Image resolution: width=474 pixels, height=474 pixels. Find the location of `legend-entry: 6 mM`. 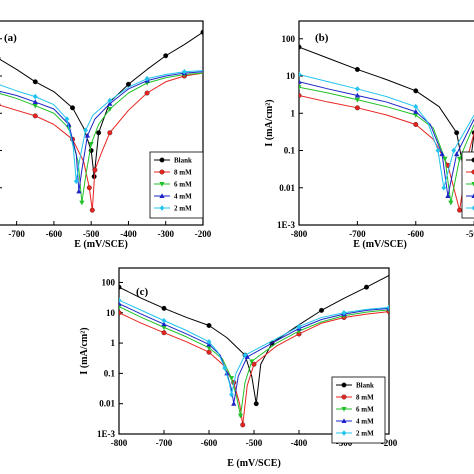

legend-entry: 6 mM is located at coordinates (183, 185).